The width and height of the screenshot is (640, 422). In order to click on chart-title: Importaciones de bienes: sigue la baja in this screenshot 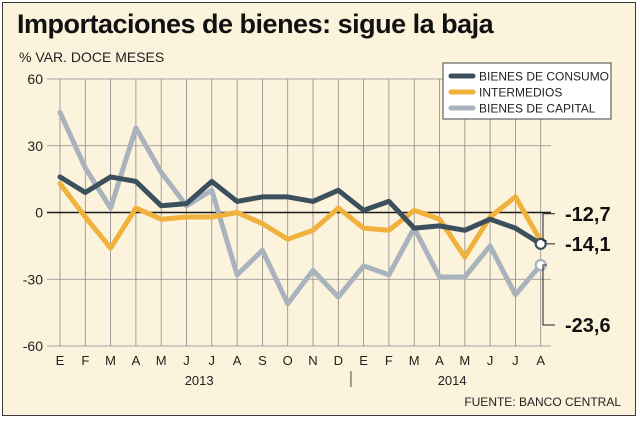, I will do `click(255, 24)`.